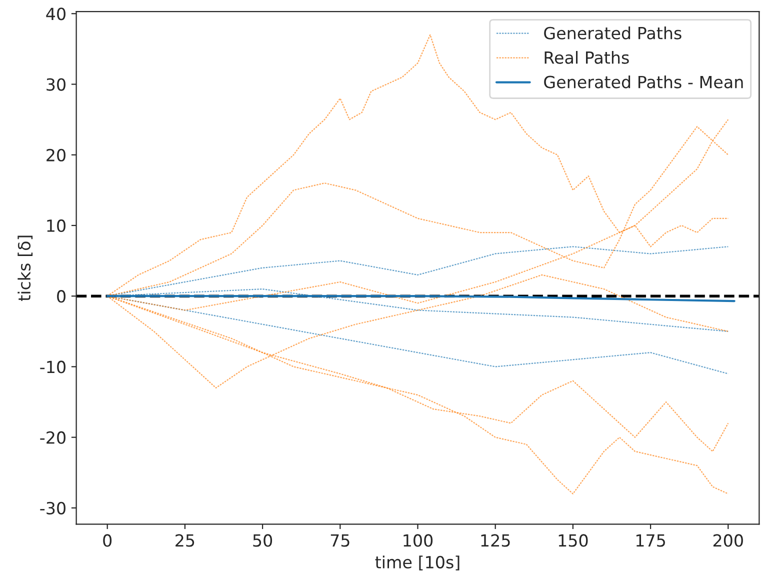 This screenshot has width=763, height=576. What do you see at coordinates (56, 225) in the screenshot?
I see `y-tick-label: 10` at bounding box center [56, 225].